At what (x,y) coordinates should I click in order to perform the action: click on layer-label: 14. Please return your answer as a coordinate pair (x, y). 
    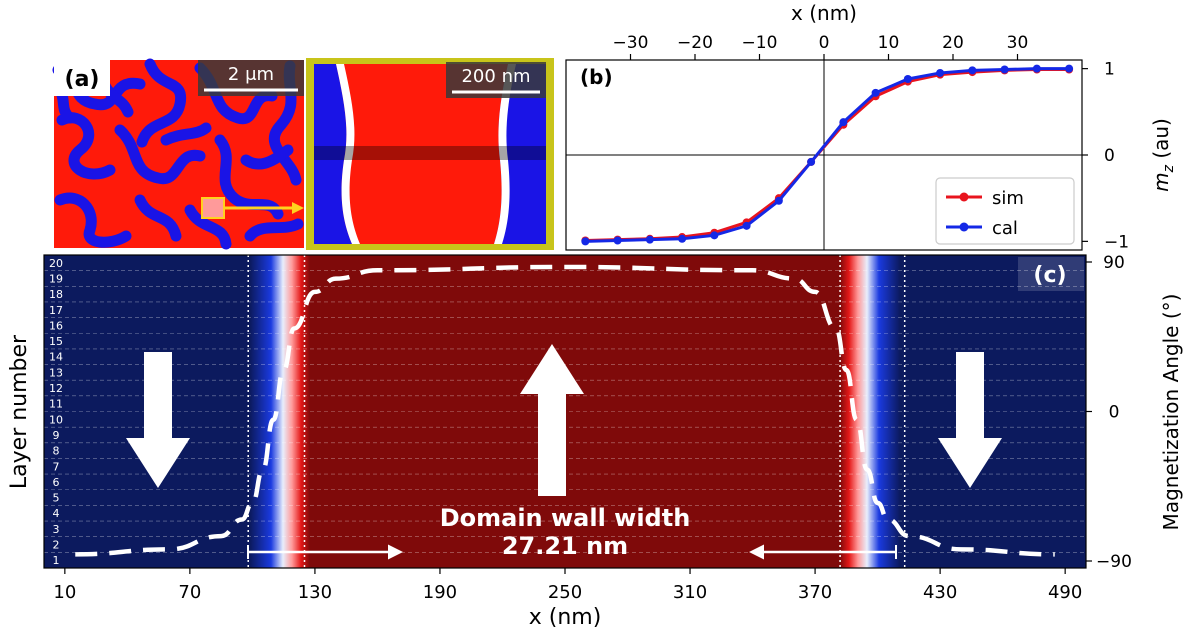
    Looking at the image, I should click on (56, 357).